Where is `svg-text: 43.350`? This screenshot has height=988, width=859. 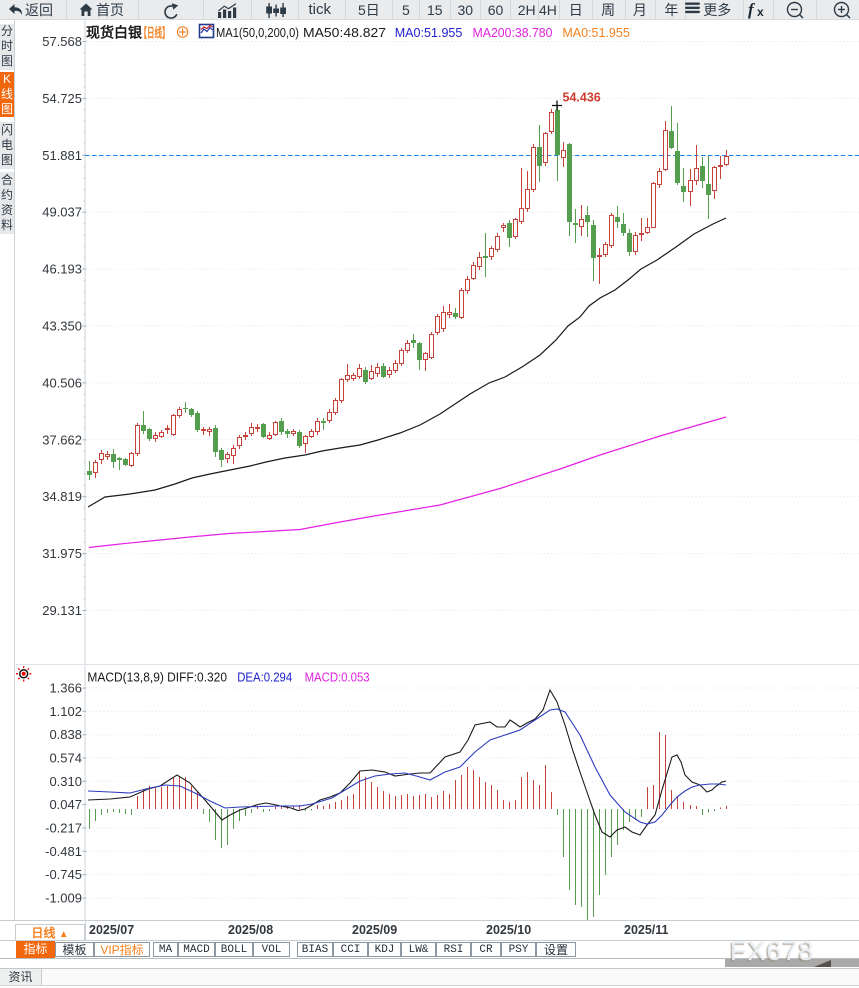
svg-text: 43.350 is located at coordinates (62, 326).